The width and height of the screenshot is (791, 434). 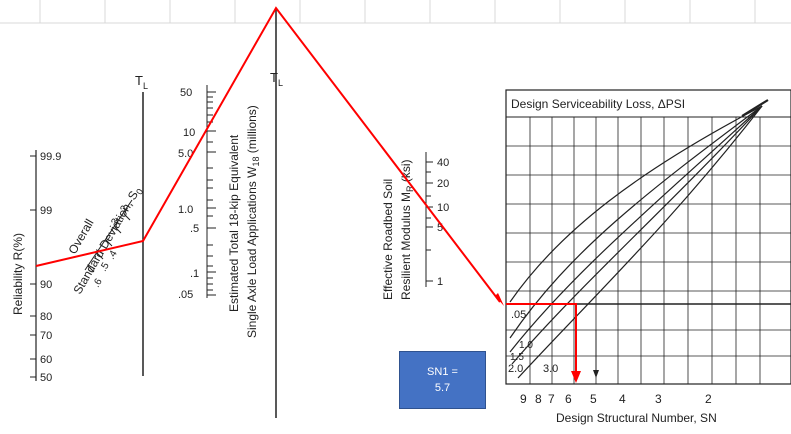 What do you see at coordinates (568, 399) in the screenshot?
I see `sn-tick: 6` at bounding box center [568, 399].